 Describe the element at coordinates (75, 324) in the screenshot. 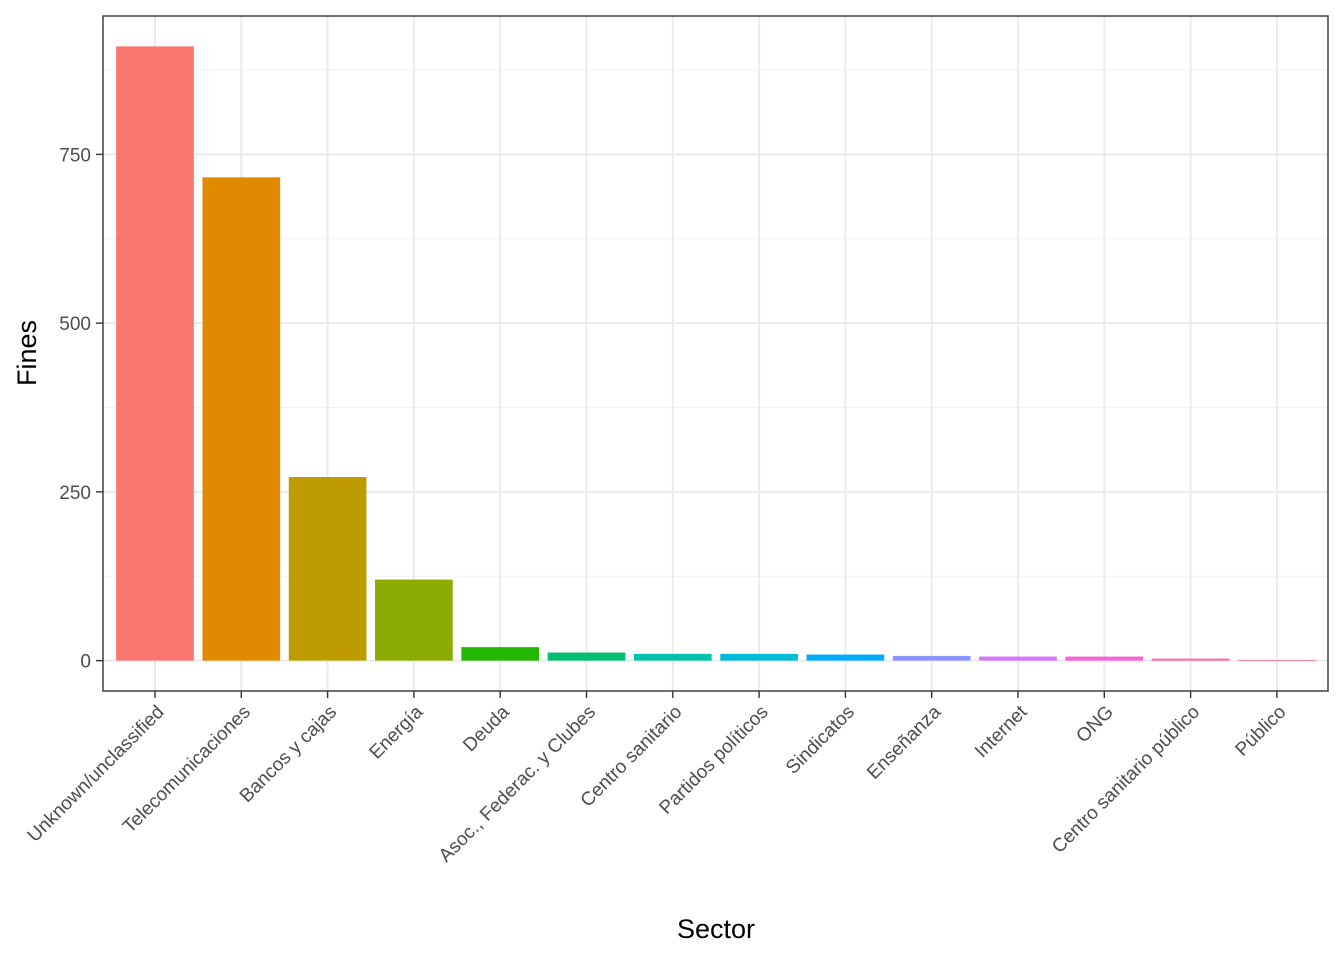

I see `y-tick-label: 500` at that location.